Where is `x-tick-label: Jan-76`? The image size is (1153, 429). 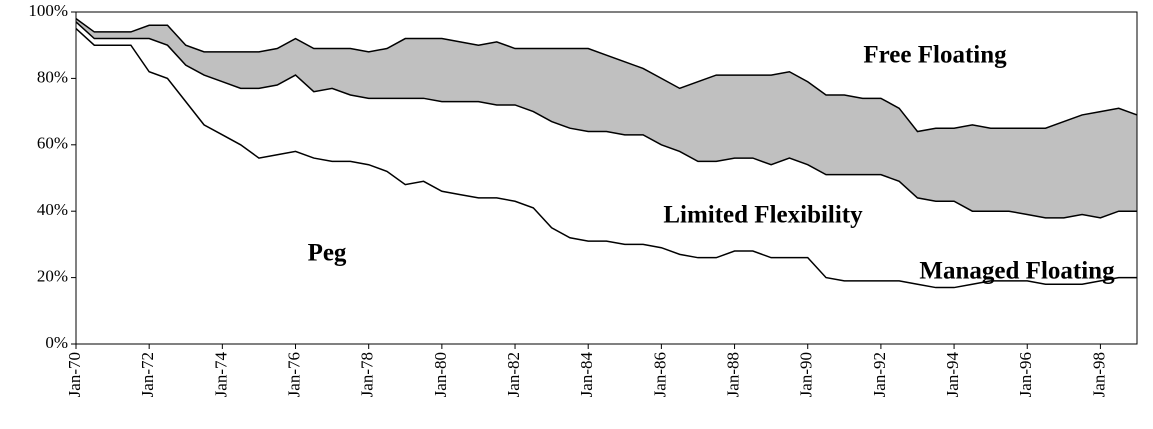 x-tick-label: Jan-76 is located at coordinates (293, 374).